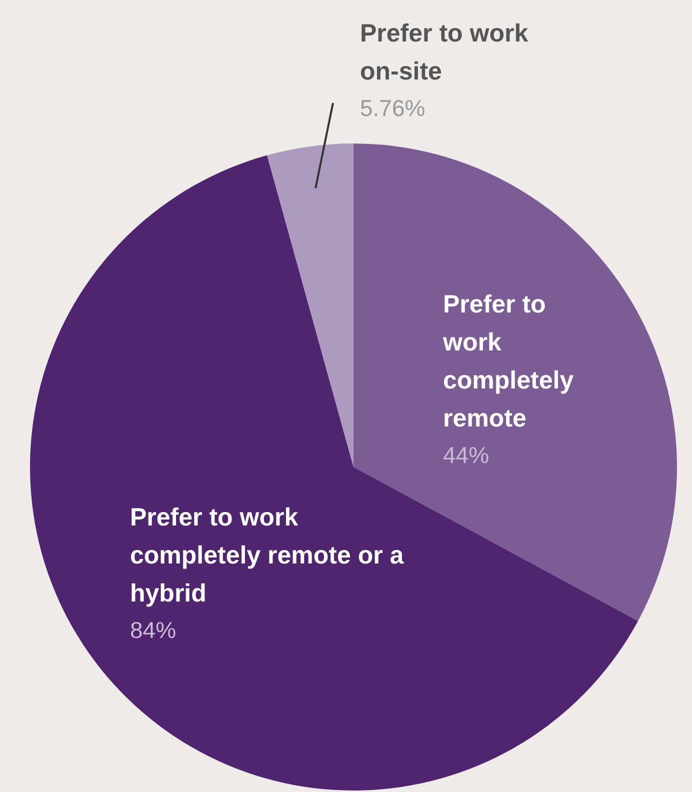 This screenshot has height=792, width=692. Describe the element at coordinates (267, 555) in the screenshot. I see `slice-label: Prefer to work completely remote or a hybrid` at that location.